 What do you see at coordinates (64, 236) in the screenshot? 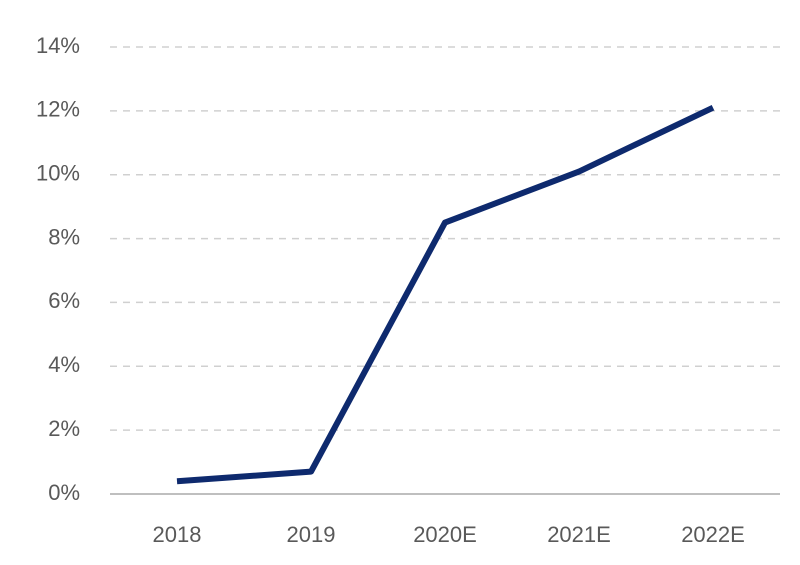
I see `y-tick-label: 8%` at bounding box center [64, 236].